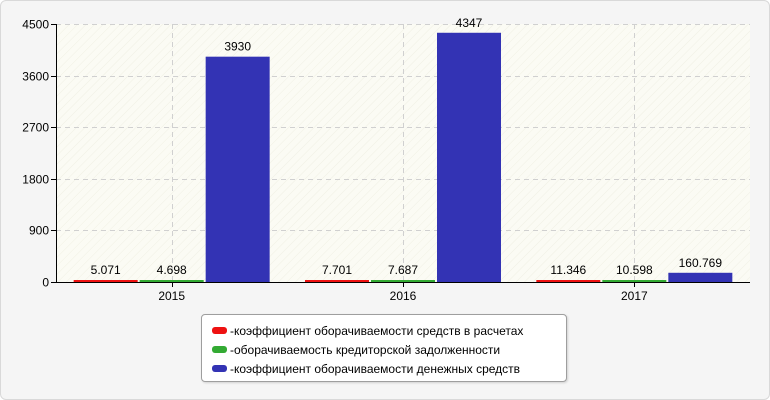 Image resolution: width=770 pixels, height=400 pixels. Describe the element at coordinates (337, 270) in the screenshot. I see `data-label: 7.701` at that location.